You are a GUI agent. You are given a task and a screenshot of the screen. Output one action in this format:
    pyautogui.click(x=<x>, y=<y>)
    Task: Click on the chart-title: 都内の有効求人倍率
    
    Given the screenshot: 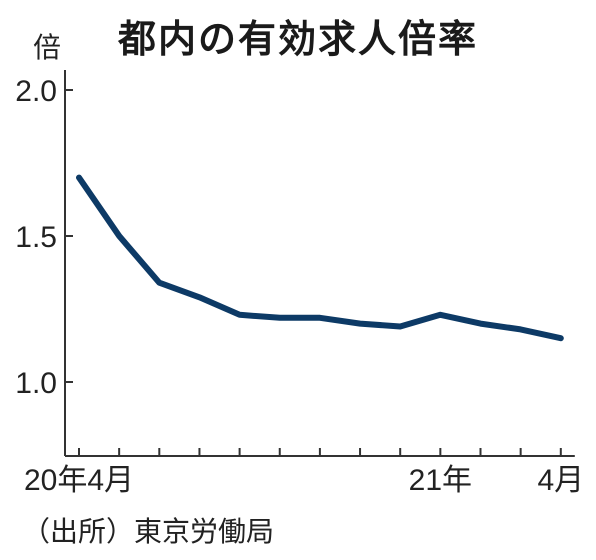 What is the action you would take?
    pyautogui.click(x=297, y=39)
    